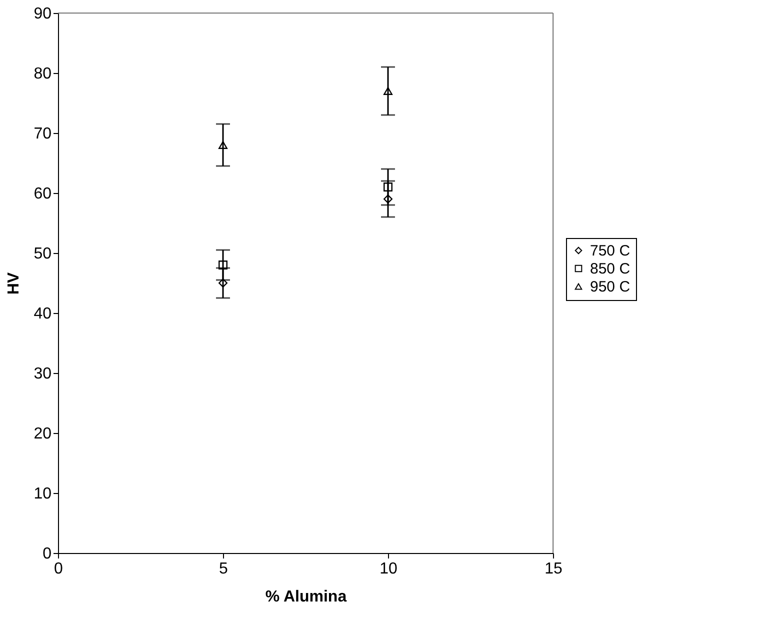 This screenshot has width=773, height=644. Describe the element at coordinates (43, 314) in the screenshot. I see `y-tick-label: 40` at that location.